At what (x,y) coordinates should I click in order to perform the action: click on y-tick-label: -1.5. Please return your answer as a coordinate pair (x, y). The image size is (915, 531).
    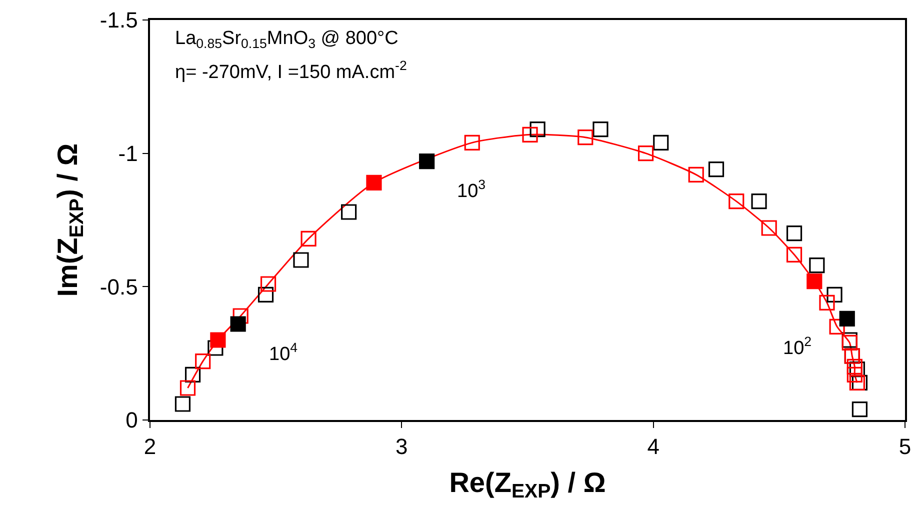
    Looking at the image, I should click on (119, 20).